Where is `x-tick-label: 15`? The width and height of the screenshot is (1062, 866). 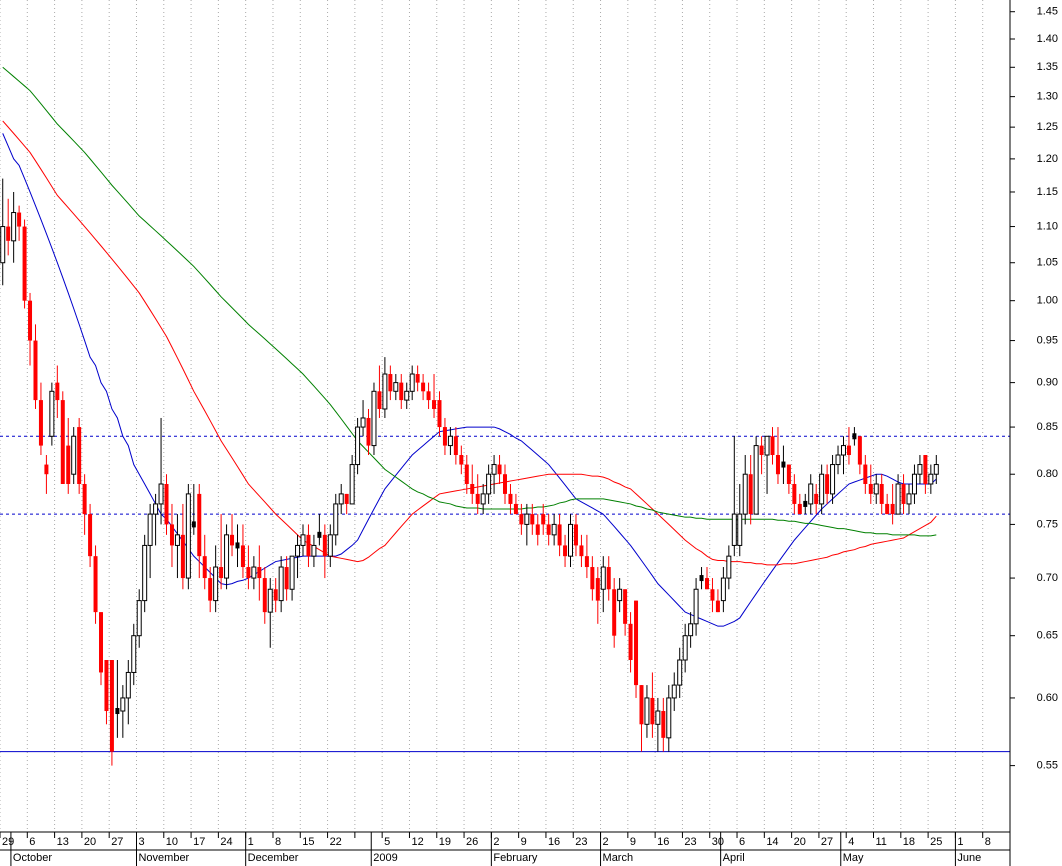
x-tick-label: 15 is located at coordinates (308, 842).